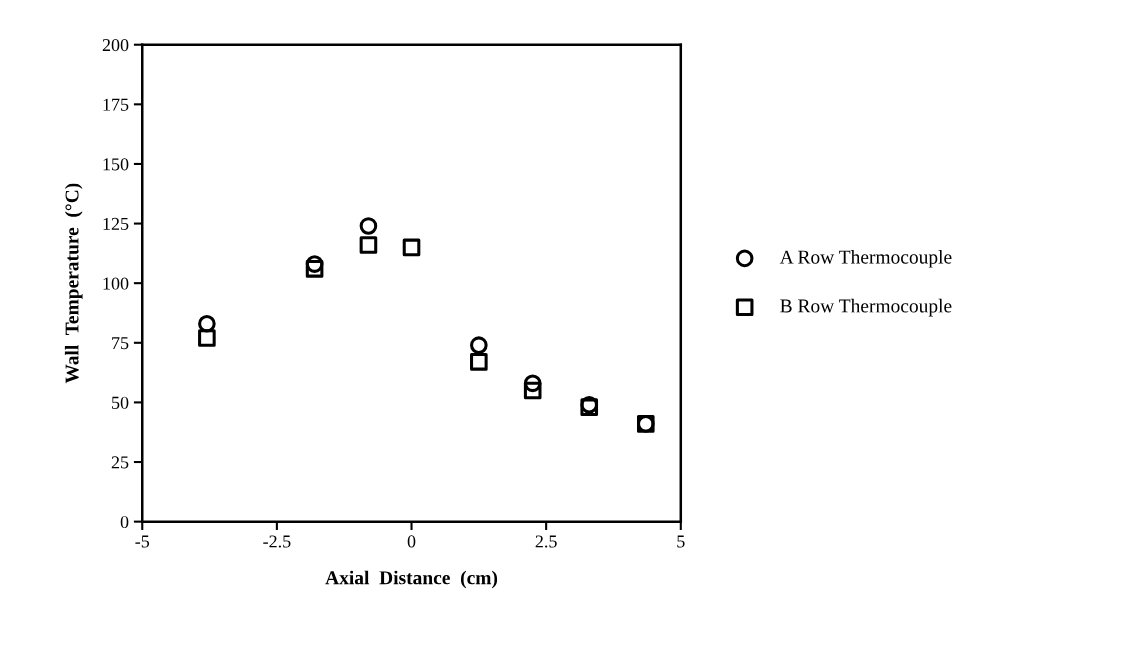 Image resolution: width=1129 pixels, height=648 pixels. What do you see at coordinates (546, 541) in the screenshot?
I see `x-tick-label: 2.5` at bounding box center [546, 541].